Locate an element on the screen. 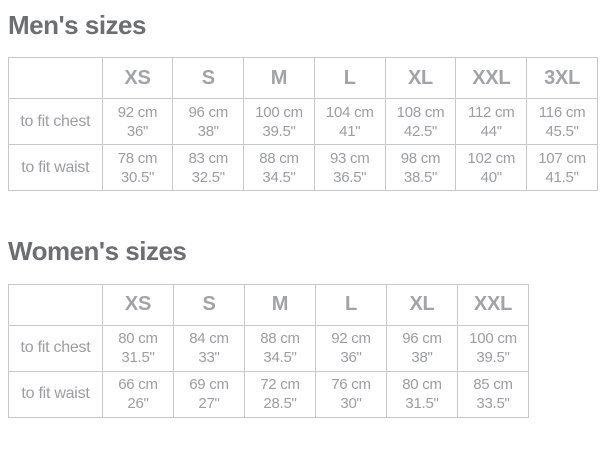  inch-value: 30.5" is located at coordinates (137, 177).